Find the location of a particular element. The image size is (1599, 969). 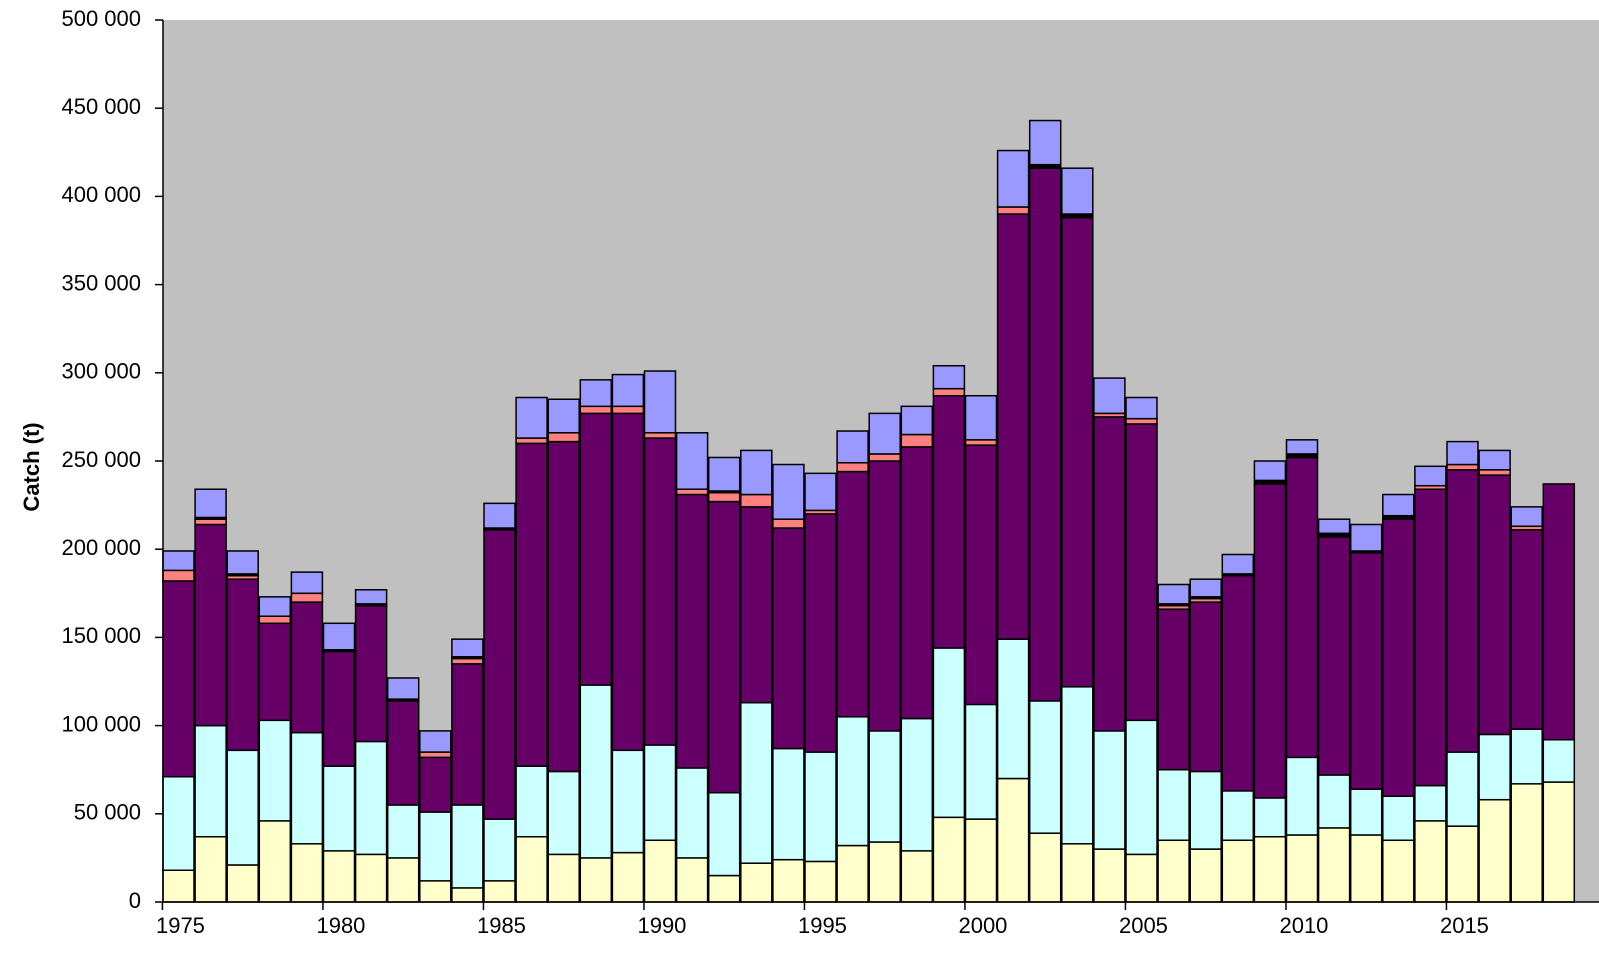

y-tick-label: 350 000 is located at coordinates (101, 282).